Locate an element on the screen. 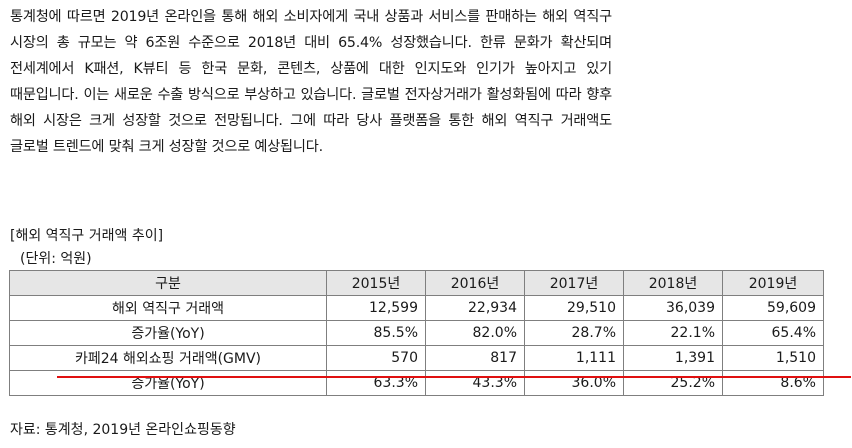  table-cell: 817 is located at coordinates (475, 358).